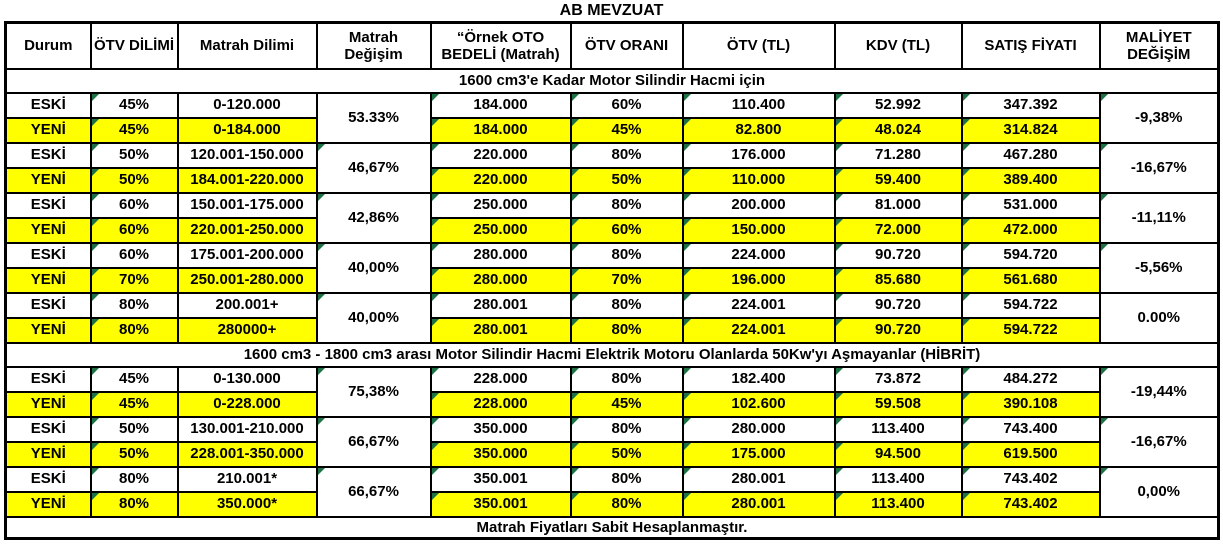 The image size is (1223, 546). Describe the element at coordinates (1159, 117) in the screenshot. I see `cell-maliyet-degisim: -9,38%` at that location.